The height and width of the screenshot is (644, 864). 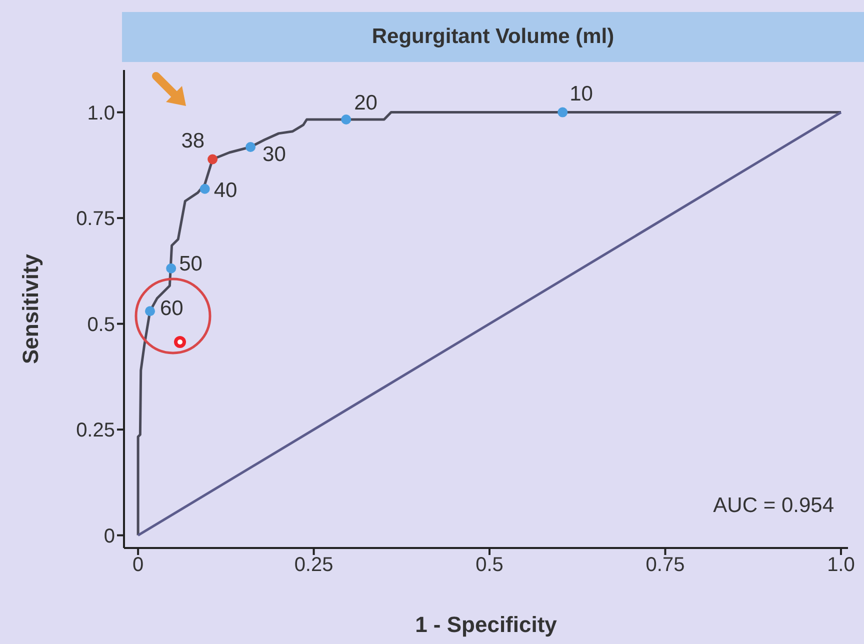 I want to click on y-tick-label: 1.0, so click(x=101, y=113).